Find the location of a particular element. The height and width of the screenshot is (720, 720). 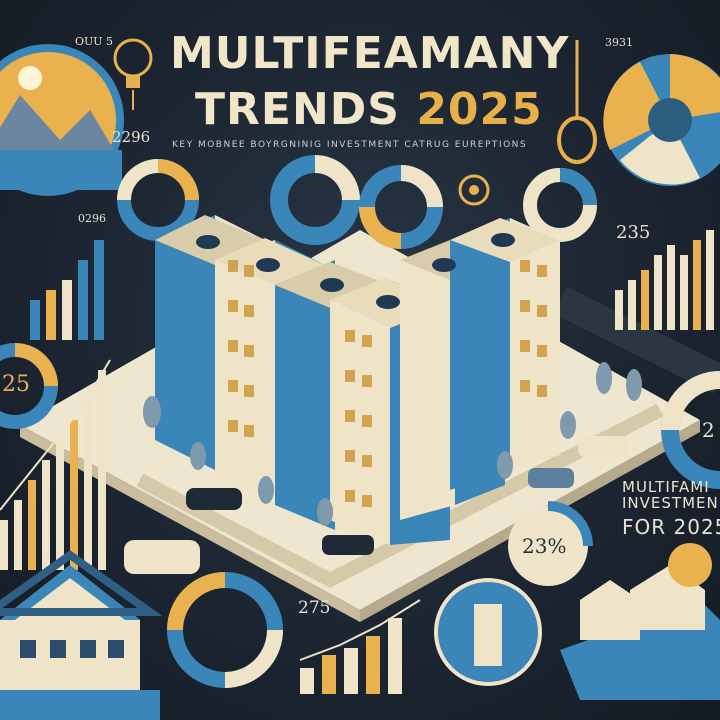

left-value-label: 0296 is located at coordinates (92, 218).